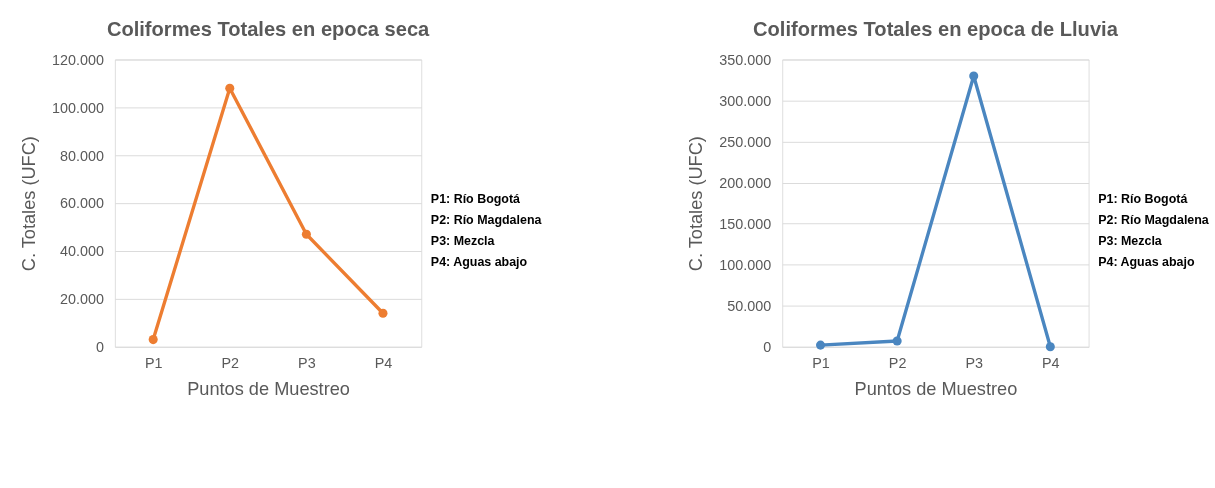 This screenshot has width=1215, height=488. What do you see at coordinates (268, 28) in the screenshot?
I see `chart-title: Coliformes Totales en epoca seca` at bounding box center [268, 28].